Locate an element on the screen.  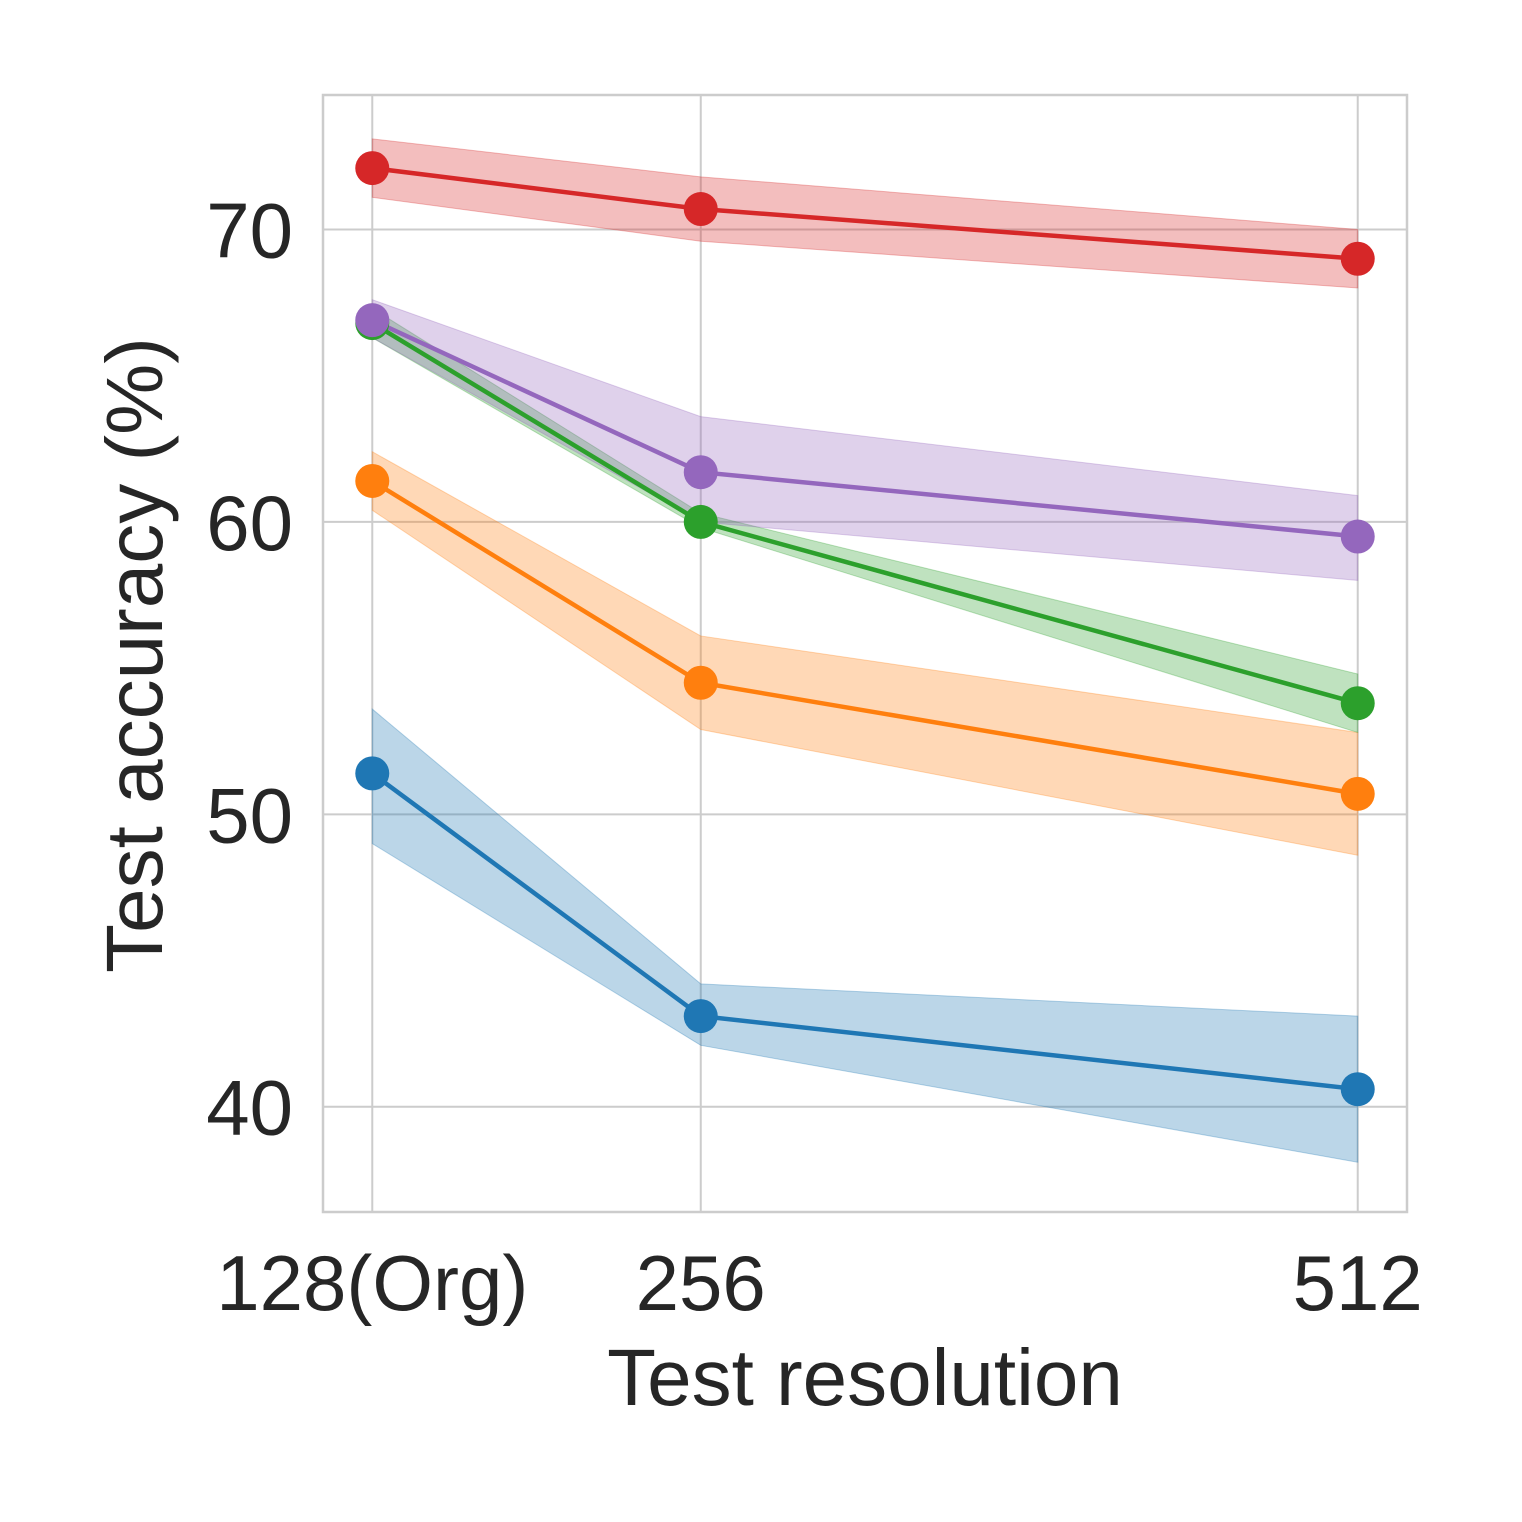
series-red-band is located at coordinates (865, 213).